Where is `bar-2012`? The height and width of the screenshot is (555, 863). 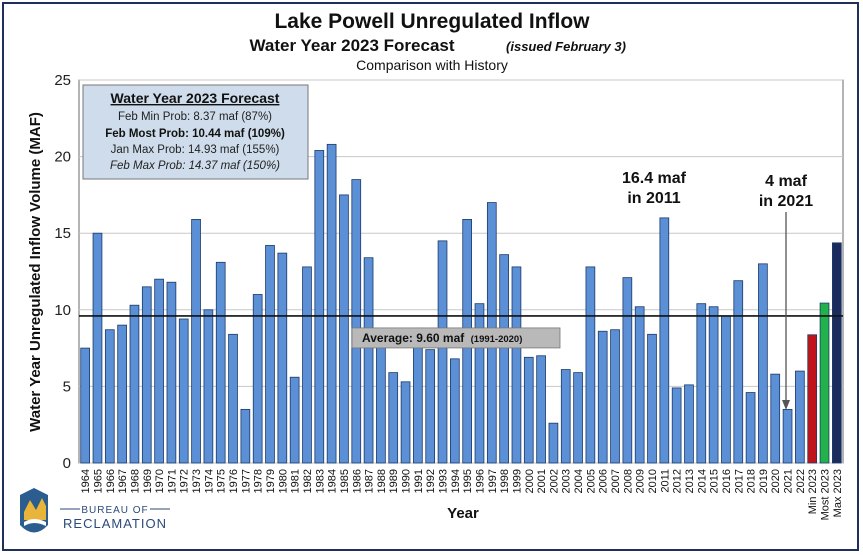
bar-2012 is located at coordinates (676, 425).